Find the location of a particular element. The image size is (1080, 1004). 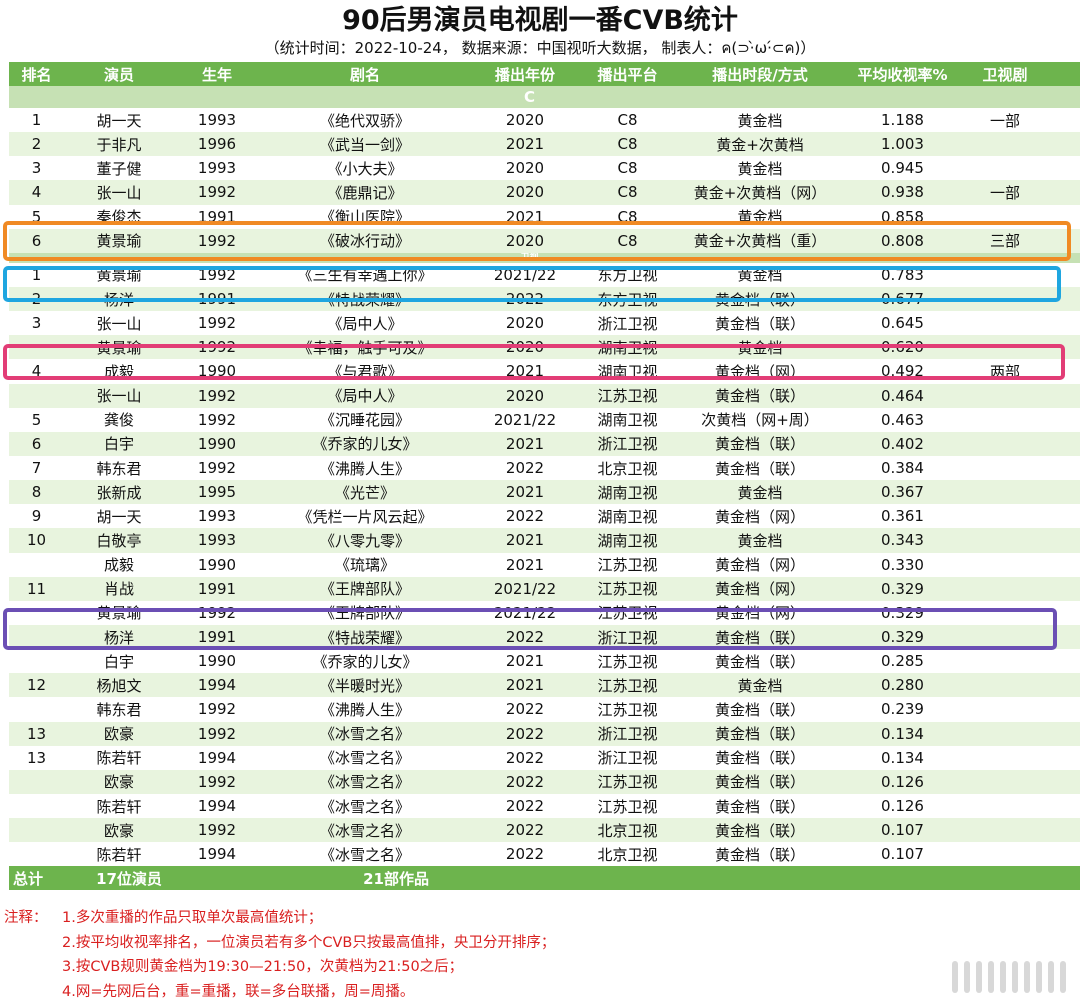

cell-actor: 陈若轩 is located at coordinates (119, 806).